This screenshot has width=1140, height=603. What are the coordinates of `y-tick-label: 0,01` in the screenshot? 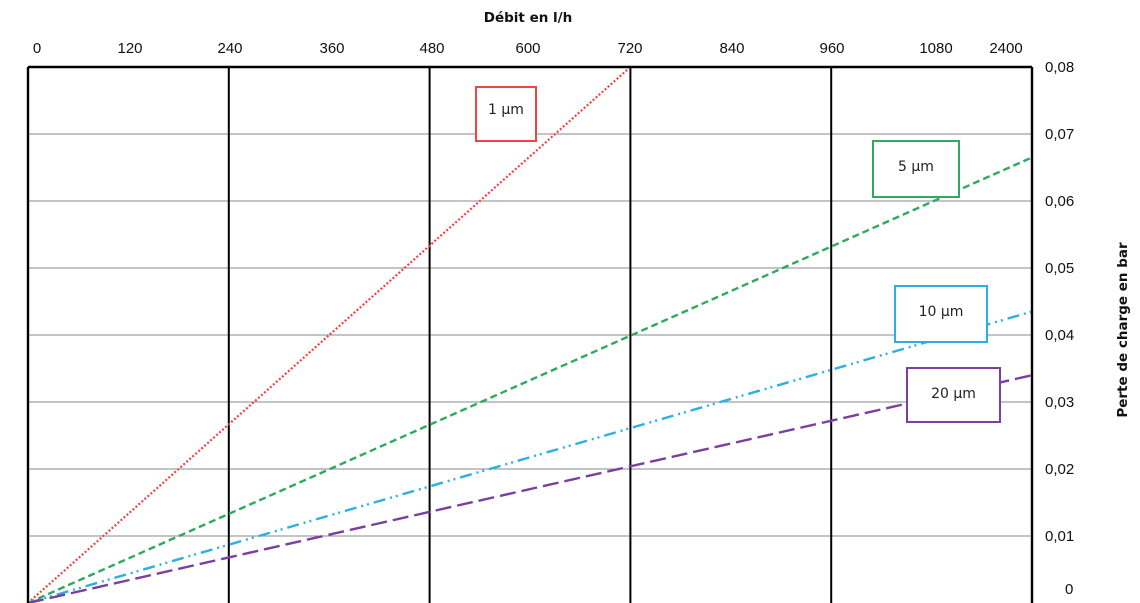 It's located at (1059, 536).